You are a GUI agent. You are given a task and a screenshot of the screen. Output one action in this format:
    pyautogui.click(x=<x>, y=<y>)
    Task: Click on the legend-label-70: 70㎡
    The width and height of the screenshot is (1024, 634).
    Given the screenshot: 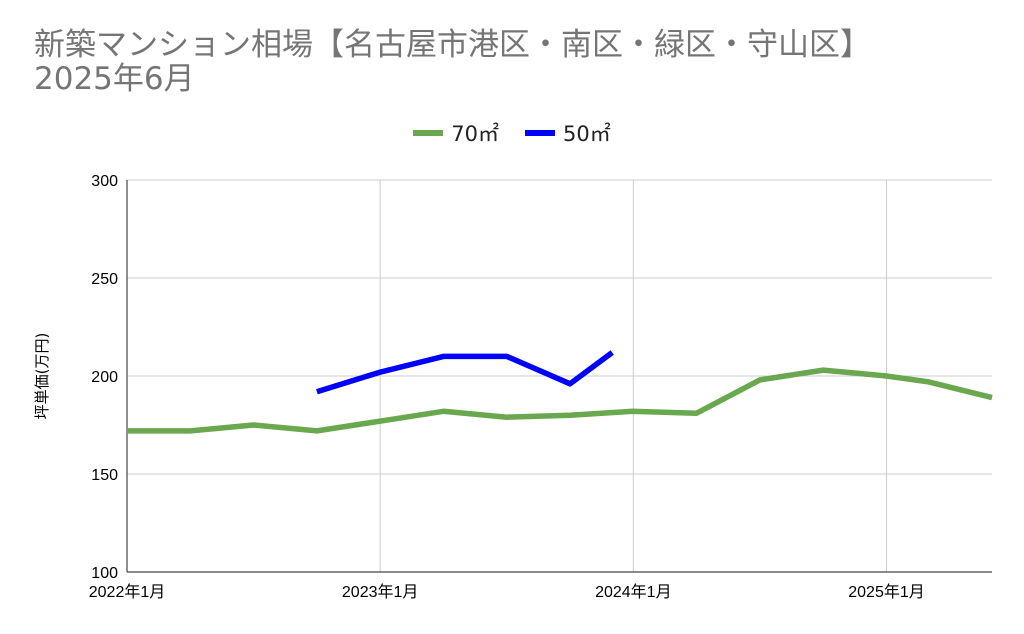 What is the action you would take?
    pyautogui.click(x=475, y=134)
    